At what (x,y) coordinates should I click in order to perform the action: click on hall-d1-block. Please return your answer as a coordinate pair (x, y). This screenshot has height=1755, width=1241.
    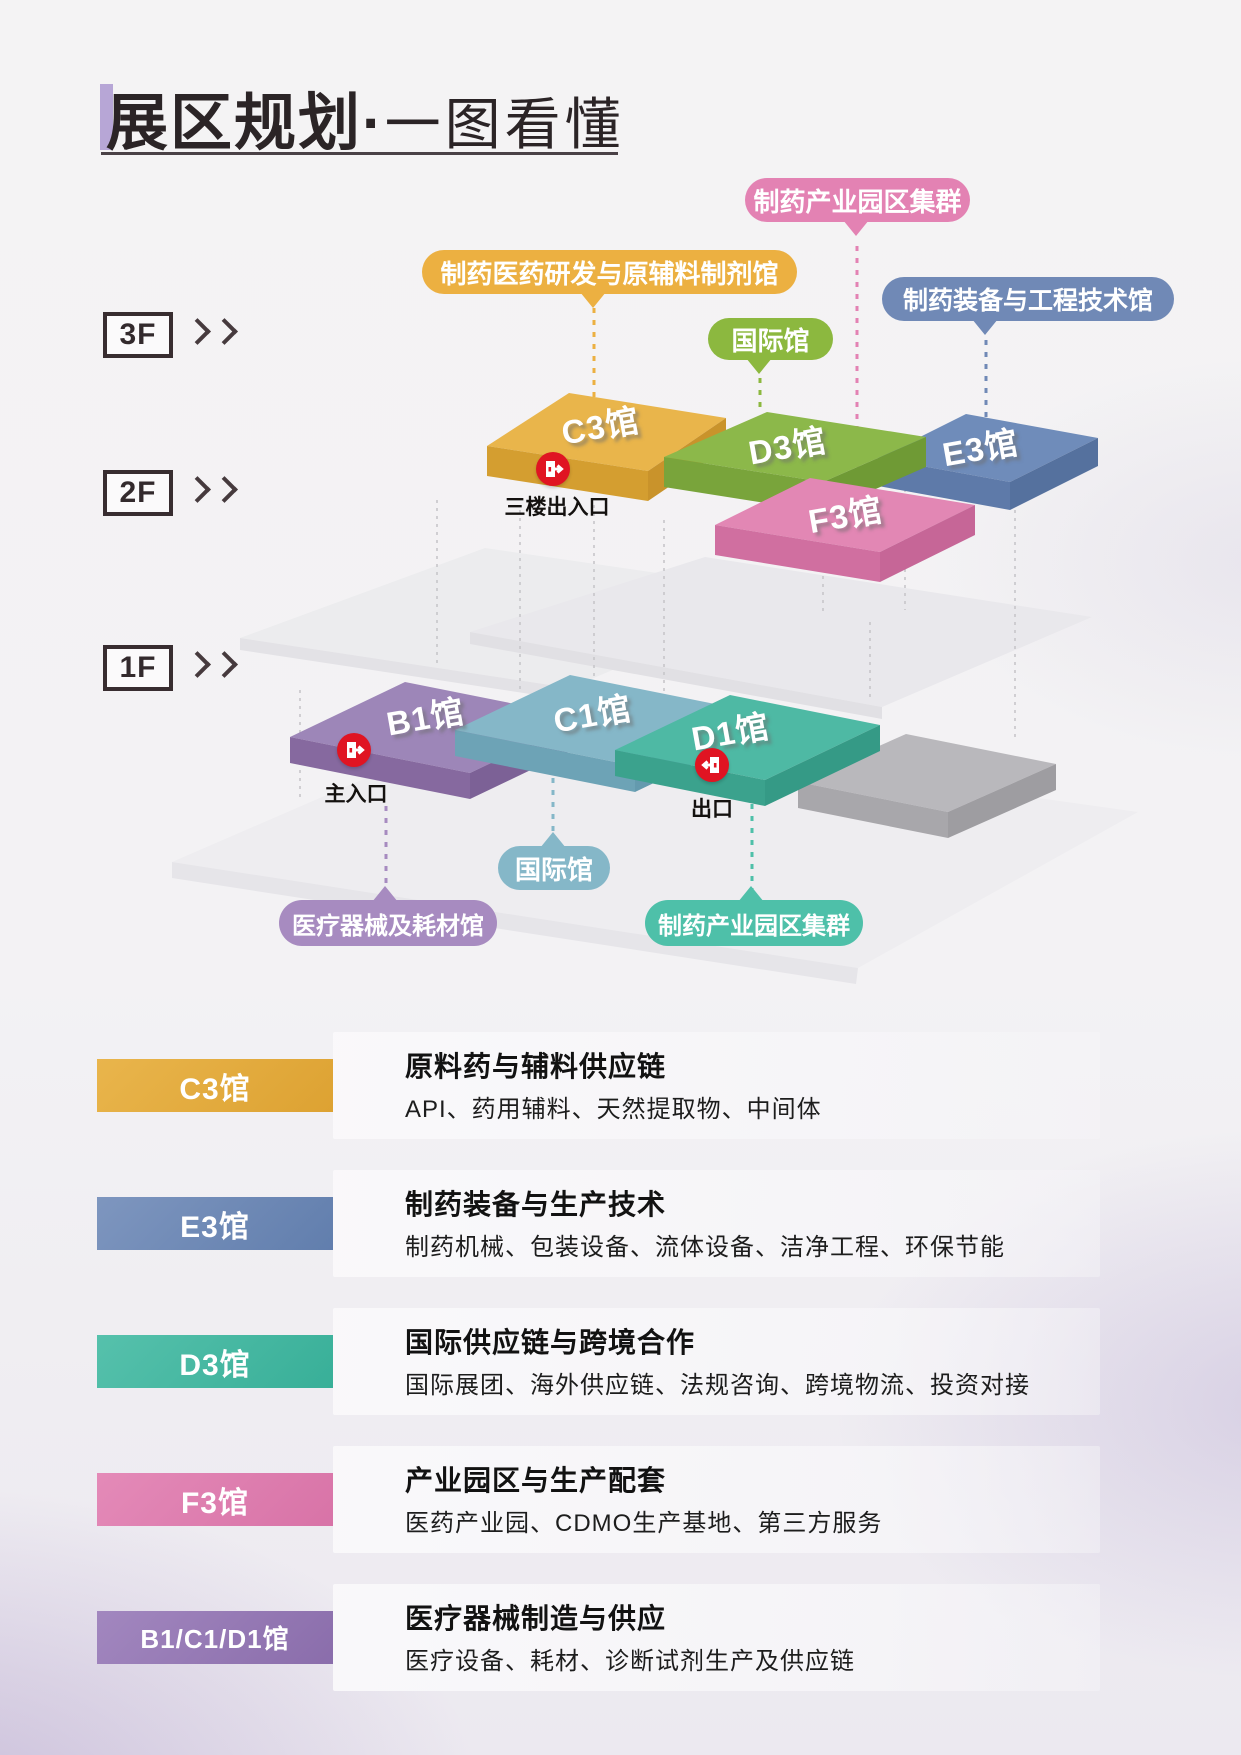
    Looking at the image, I should click on (747, 750).